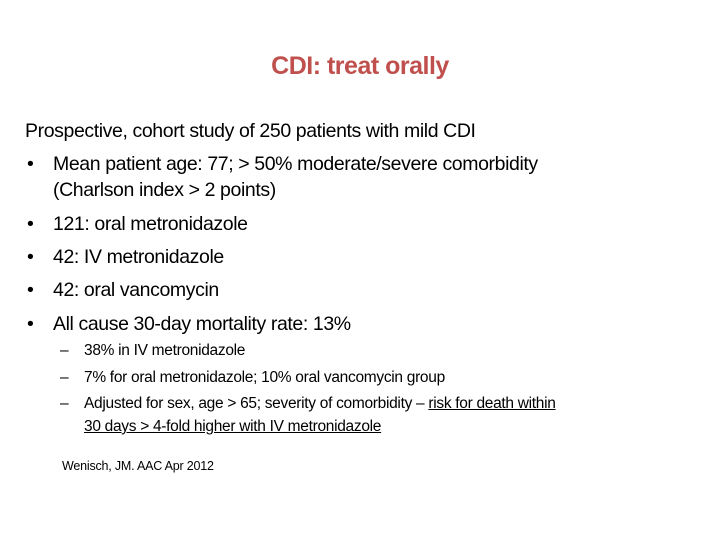 This screenshot has width=720, height=540. What do you see at coordinates (360, 66) in the screenshot?
I see `slide-title: CDI: treat orally` at bounding box center [360, 66].